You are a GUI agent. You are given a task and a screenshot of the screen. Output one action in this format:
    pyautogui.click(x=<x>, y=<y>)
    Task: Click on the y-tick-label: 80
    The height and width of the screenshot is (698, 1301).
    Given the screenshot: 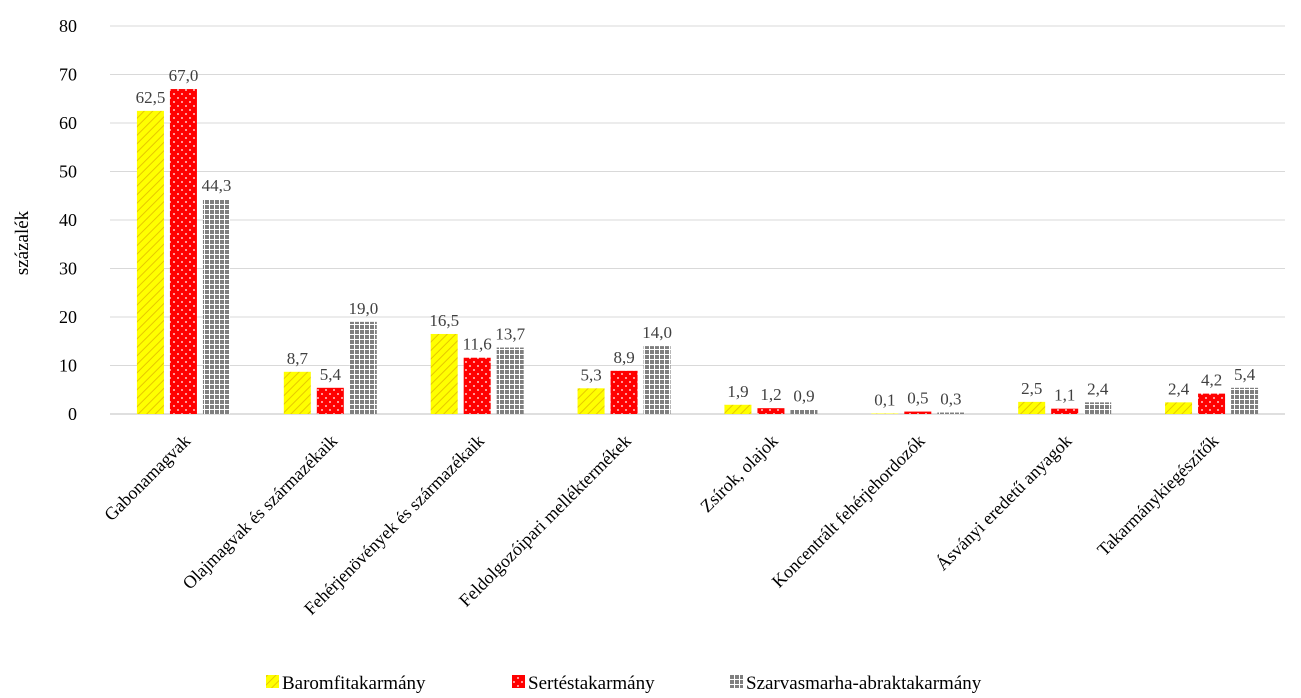 What is the action you would take?
    pyautogui.click(x=68, y=26)
    